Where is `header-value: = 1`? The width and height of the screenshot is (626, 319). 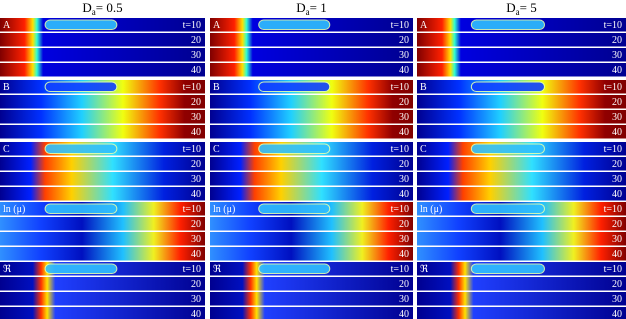 header-value: = 1 is located at coordinates (318, 7).